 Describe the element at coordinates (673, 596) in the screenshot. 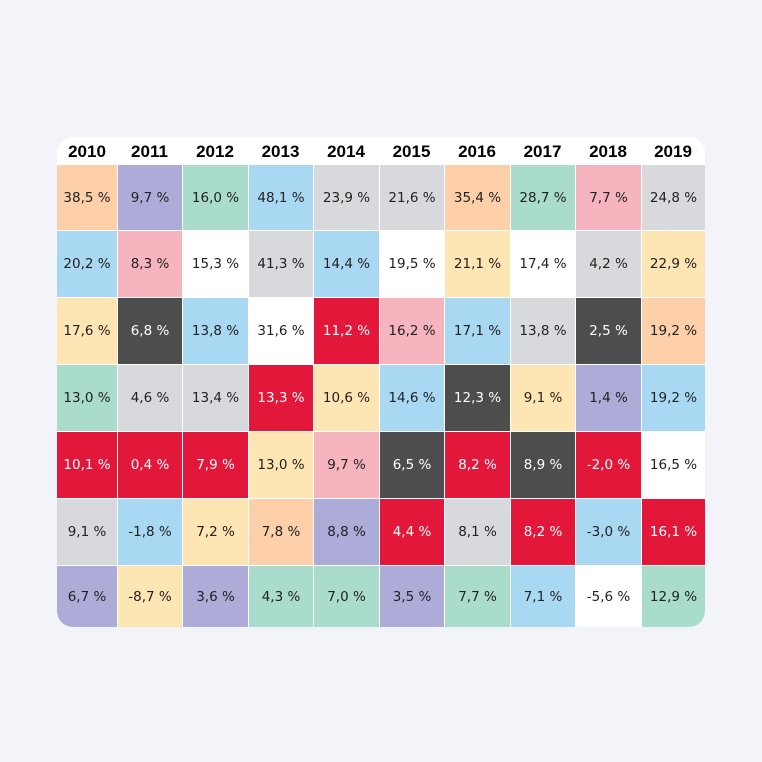

I see `return-cell: 12,9 %` at that location.